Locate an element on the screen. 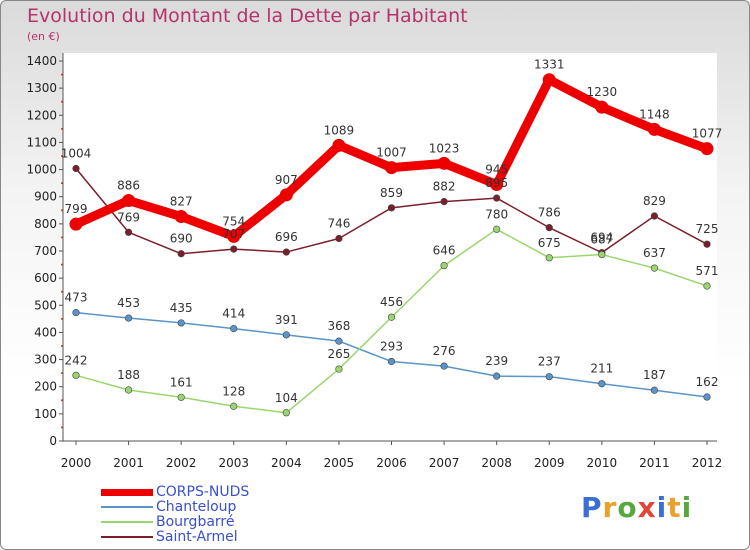 This screenshot has height=550, width=750. data-label-bourgbarre: 265 is located at coordinates (338, 354).